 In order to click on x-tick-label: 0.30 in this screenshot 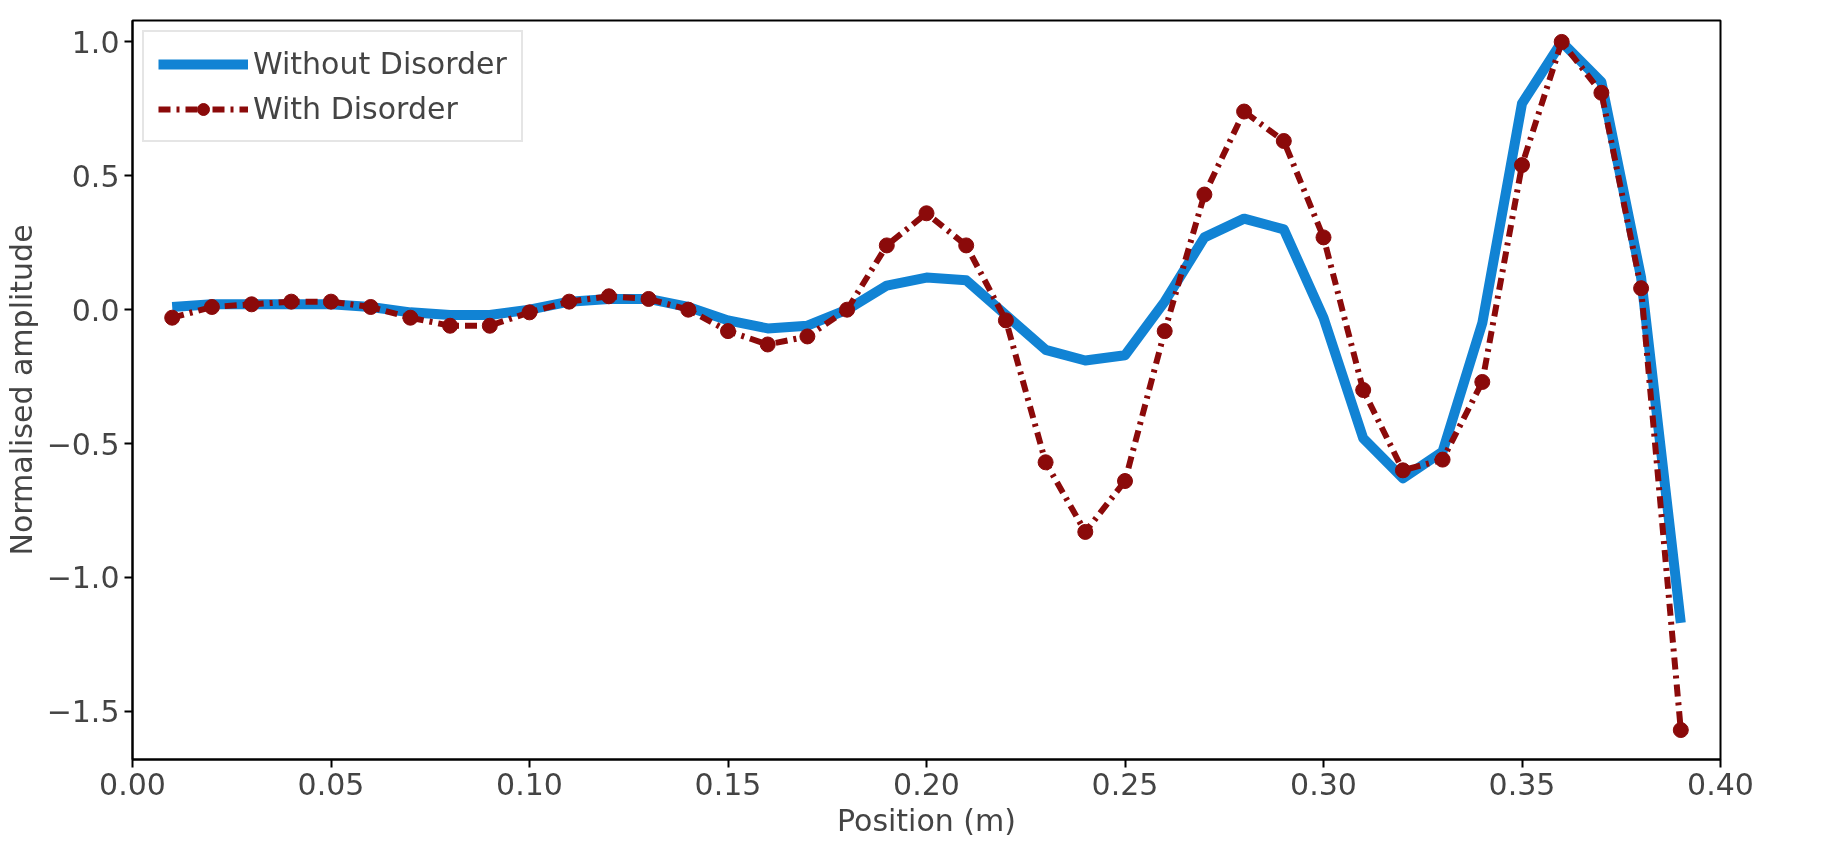, I will do `click(1323, 784)`.